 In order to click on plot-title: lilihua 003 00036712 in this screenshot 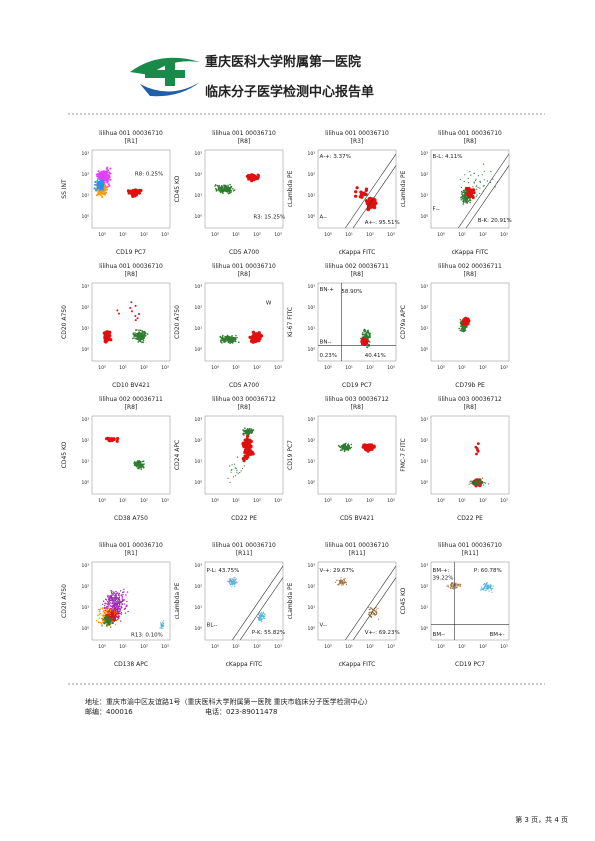, I will do `click(357, 399)`.